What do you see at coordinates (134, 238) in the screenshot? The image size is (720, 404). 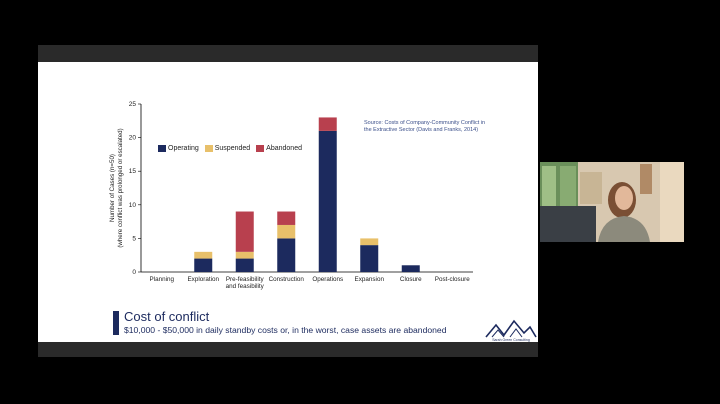 I see `y-tick-label-5: 5` at bounding box center [134, 238].